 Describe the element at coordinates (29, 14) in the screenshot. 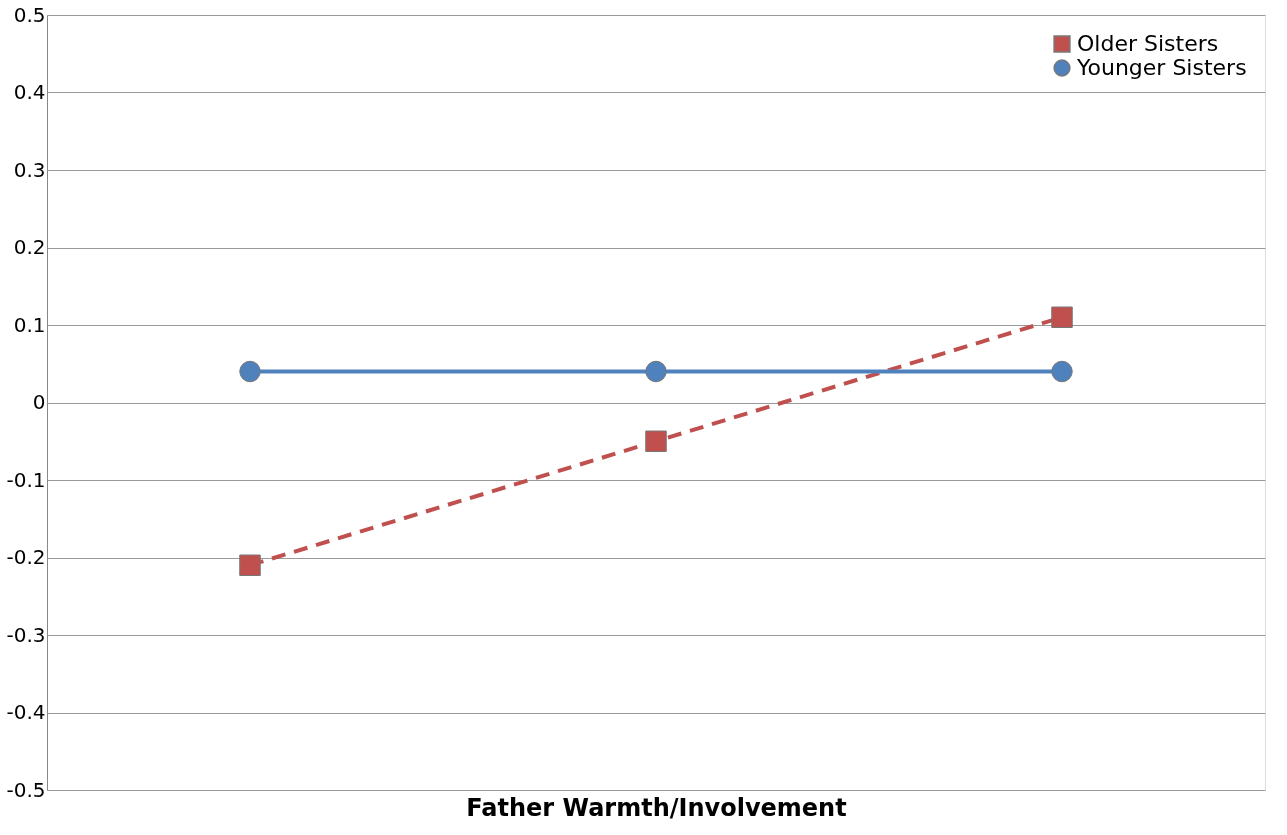

I see `y-tick-label: 0.5` at that location.